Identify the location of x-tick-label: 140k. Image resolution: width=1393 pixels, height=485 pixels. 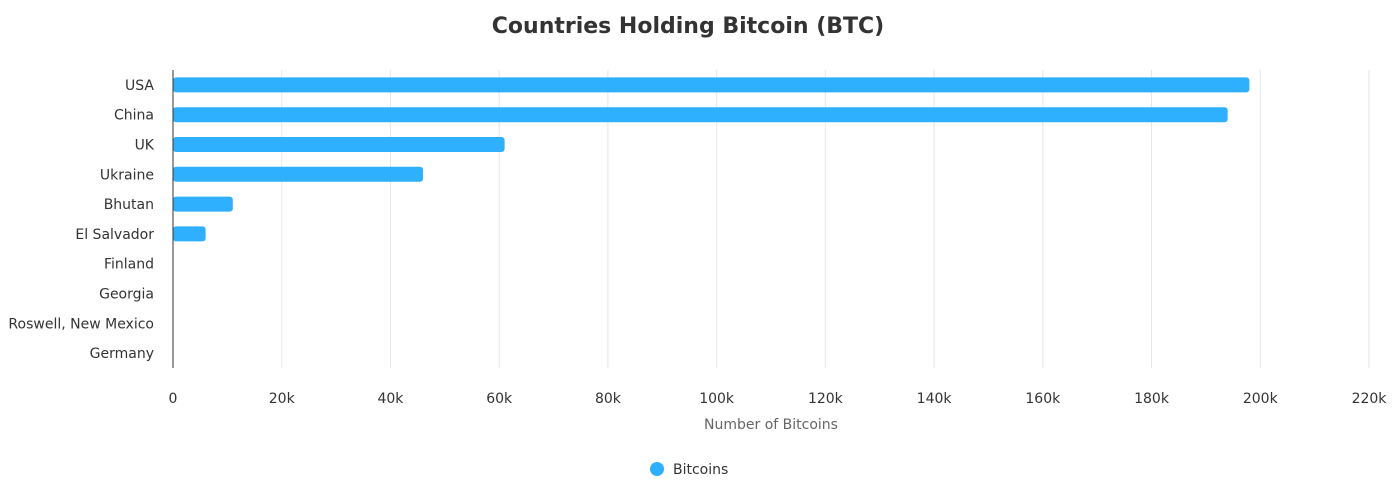
(935, 399).